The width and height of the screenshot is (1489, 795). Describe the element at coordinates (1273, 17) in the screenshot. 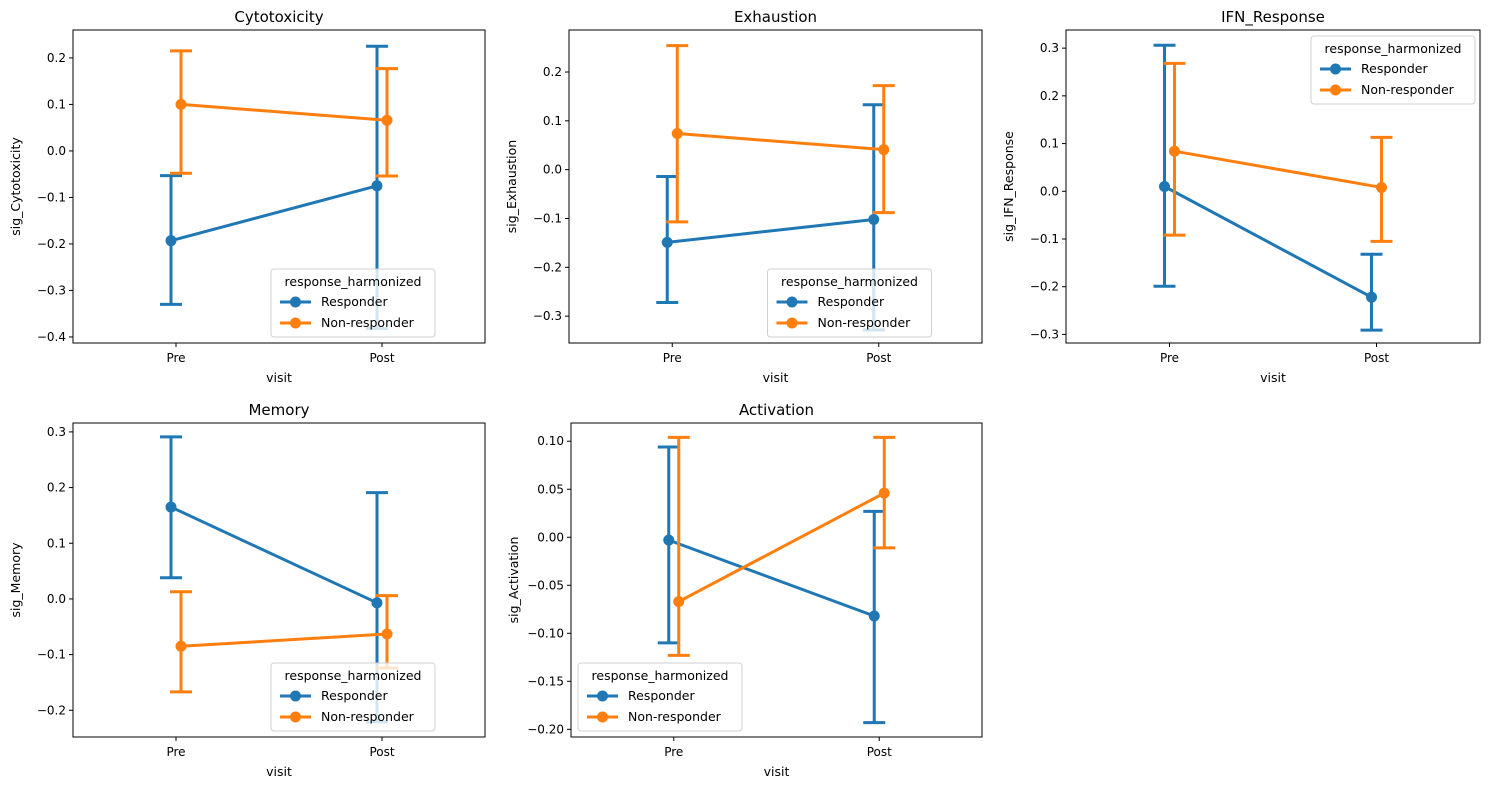

I see `subplot-title: IFN_Response` at that location.